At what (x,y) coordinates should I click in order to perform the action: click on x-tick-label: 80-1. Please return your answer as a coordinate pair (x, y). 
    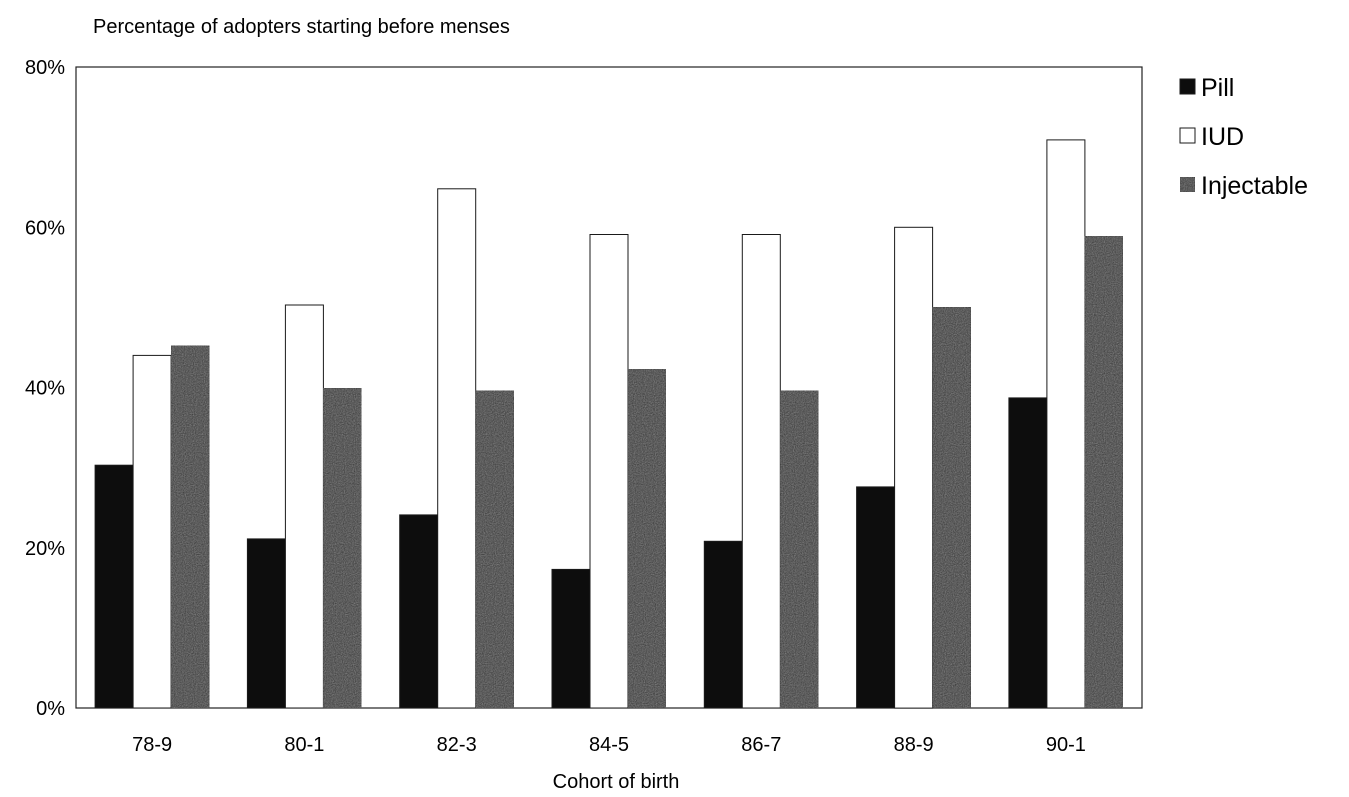
    Looking at the image, I should click on (304, 745).